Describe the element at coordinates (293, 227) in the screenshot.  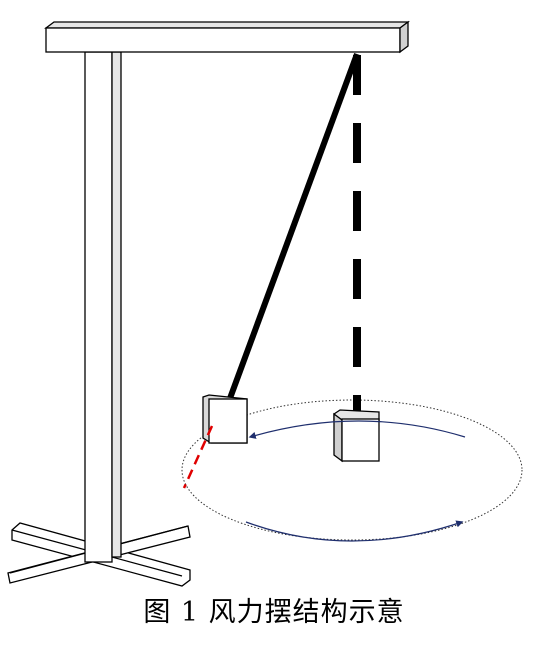
I see `pendulum-string` at that location.